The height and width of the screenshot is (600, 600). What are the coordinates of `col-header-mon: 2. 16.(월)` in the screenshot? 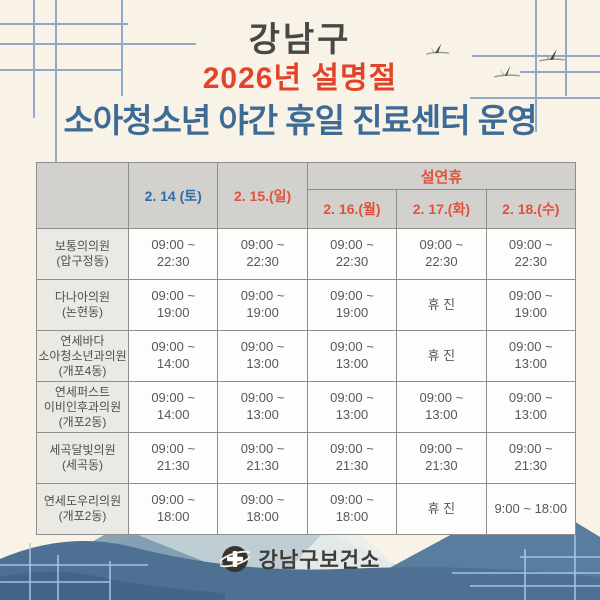 It's located at (352, 209).